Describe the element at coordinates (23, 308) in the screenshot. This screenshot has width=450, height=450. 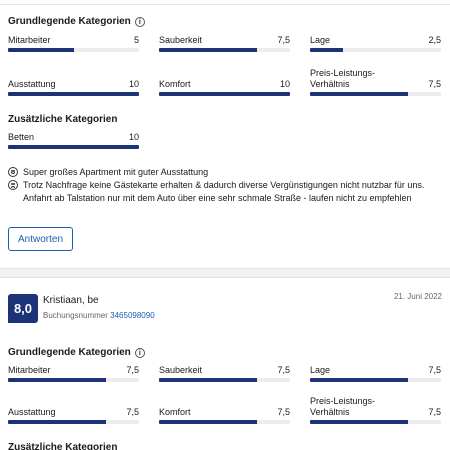
I see `score-badge: 8,0` at that location.